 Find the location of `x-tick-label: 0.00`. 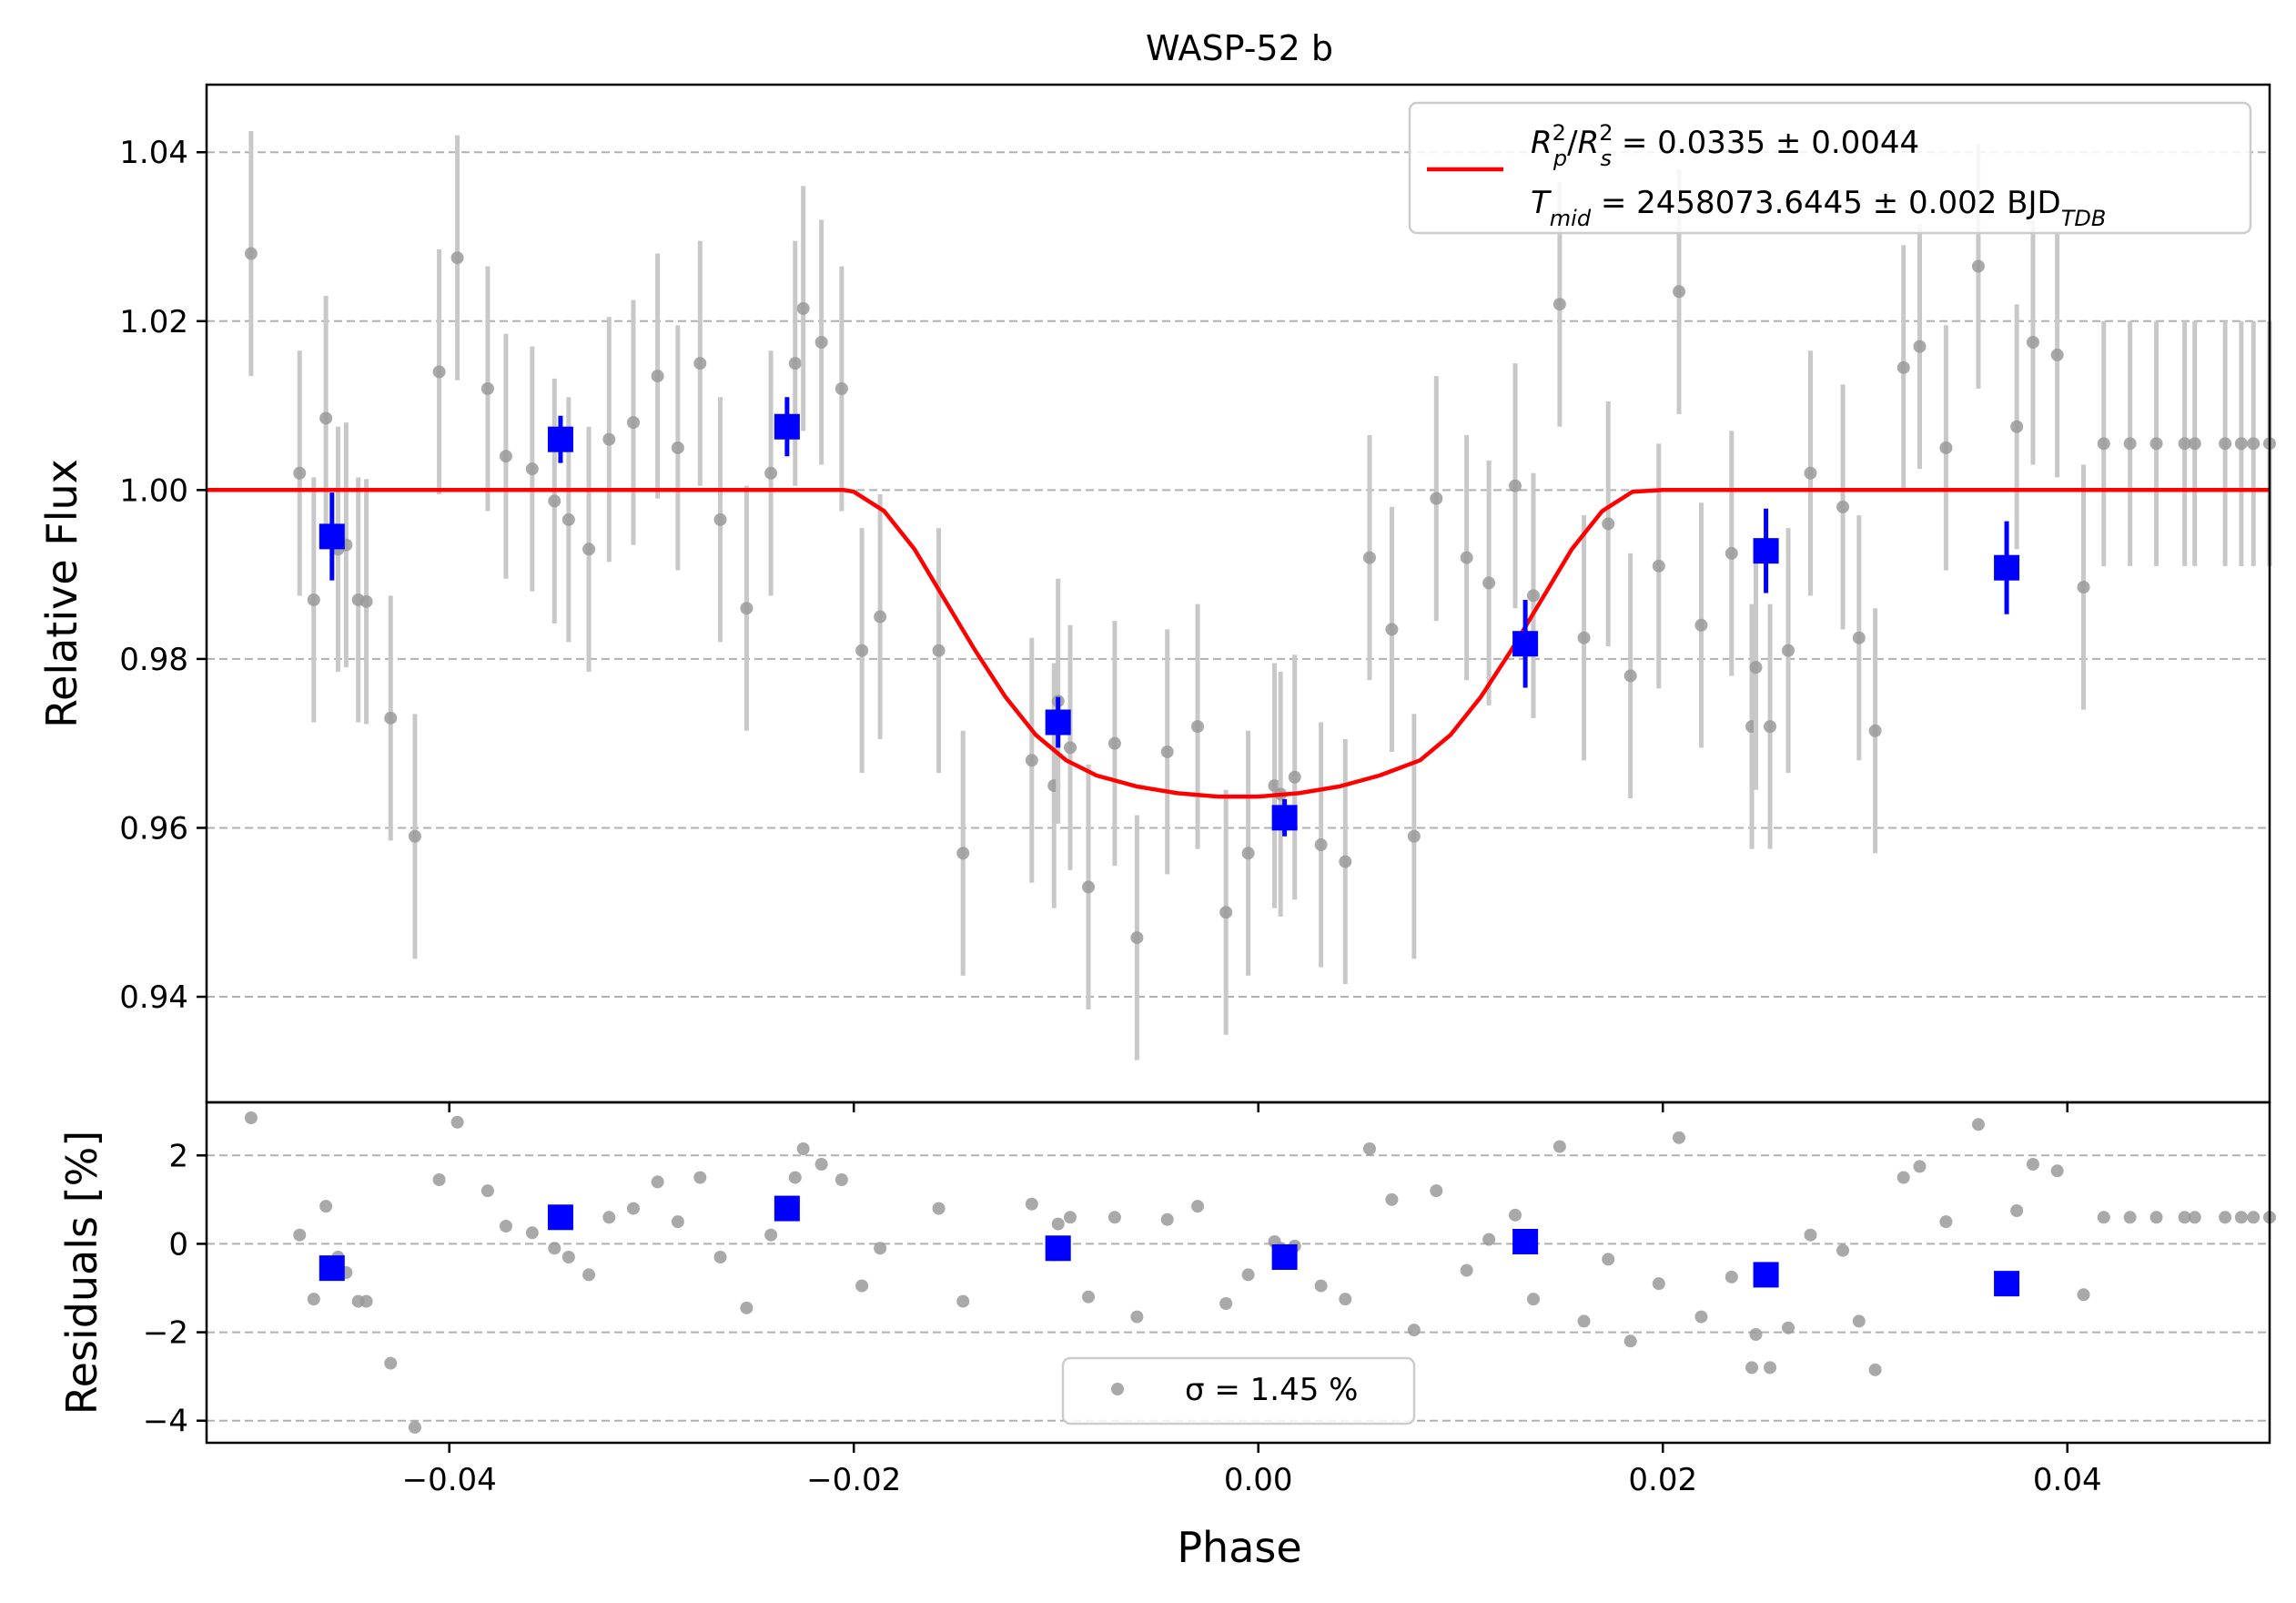

x-tick-label: 0.00 is located at coordinates (1259, 1480).